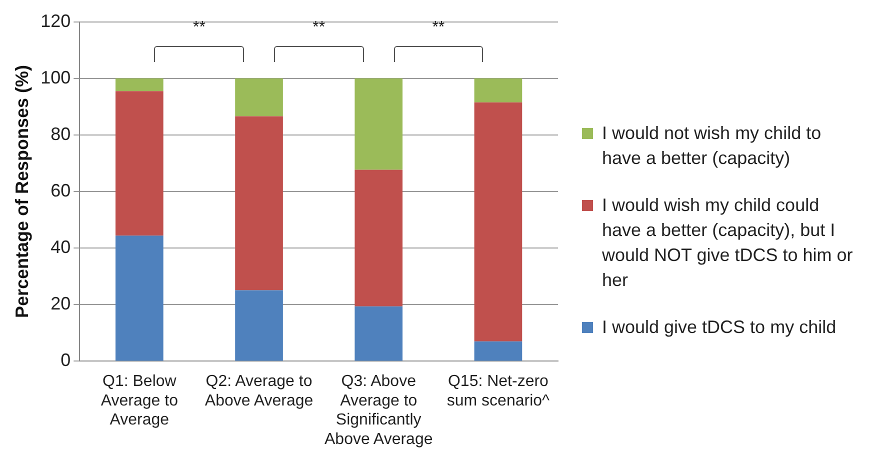 This screenshot has height=460, width=877. Describe the element at coordinates (498, 391) in the screenshot. I see `x-tick-label: Q15: Net-zero sum scenario^` at that location.